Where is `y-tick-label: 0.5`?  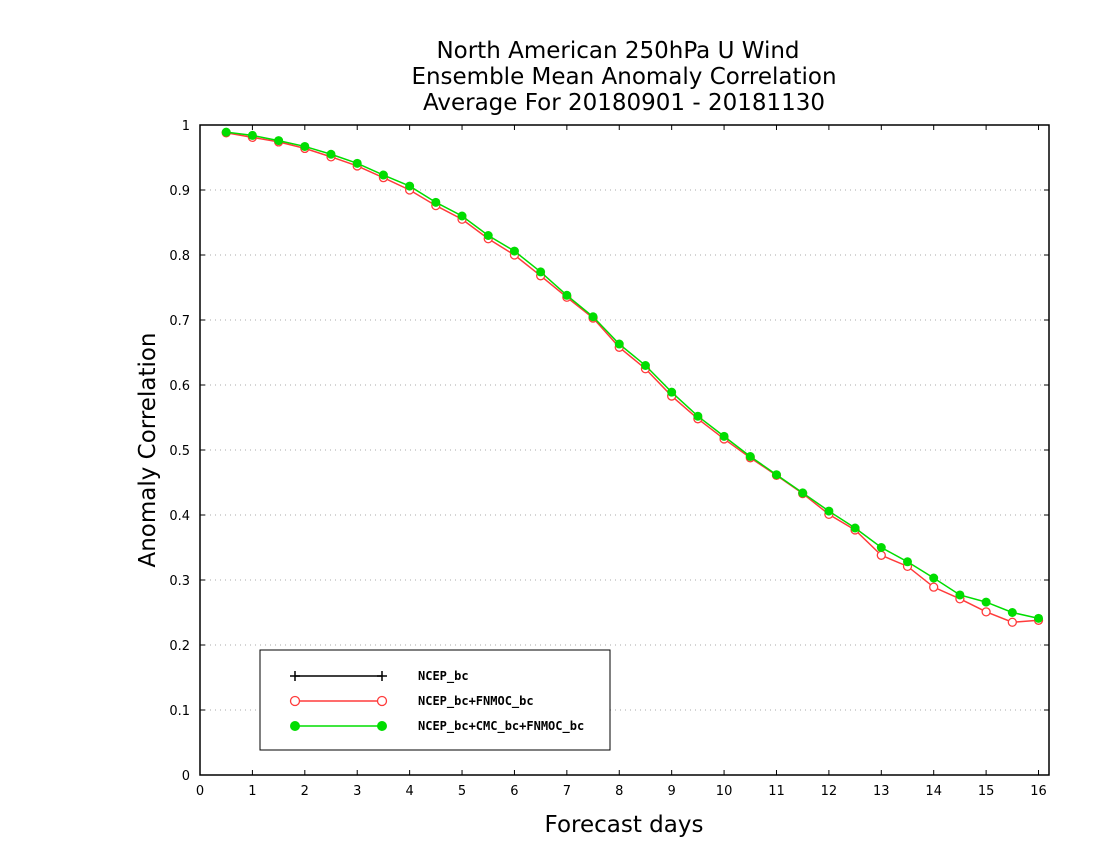 y-tick-label: 0.5 is located at coordinates (179, 451).